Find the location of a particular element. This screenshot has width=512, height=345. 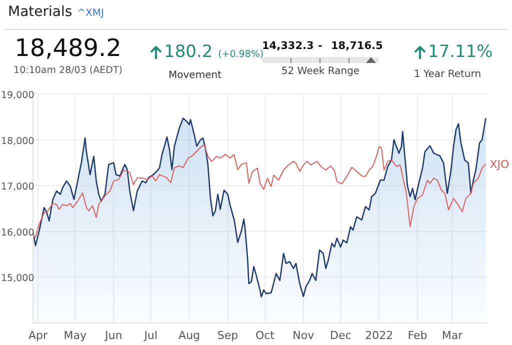

text: 18,489.2 is located at coordinates (68, 48).